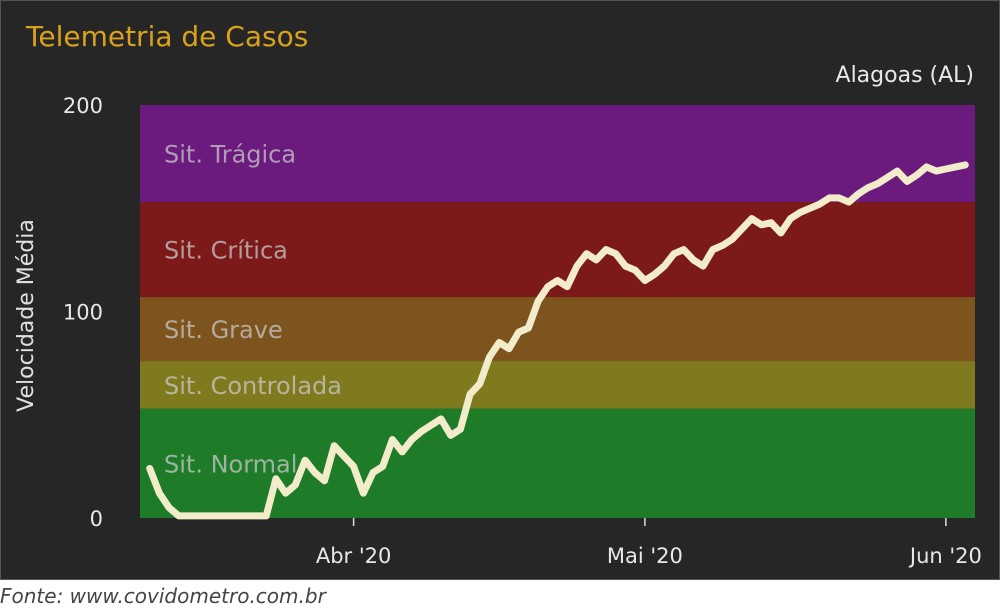 This screenshot has width=1000, height=608. What do you see at coordinates (557, 385) in the screenshot?
I see `band-sit-controlada` at bounding box center [557, 385].